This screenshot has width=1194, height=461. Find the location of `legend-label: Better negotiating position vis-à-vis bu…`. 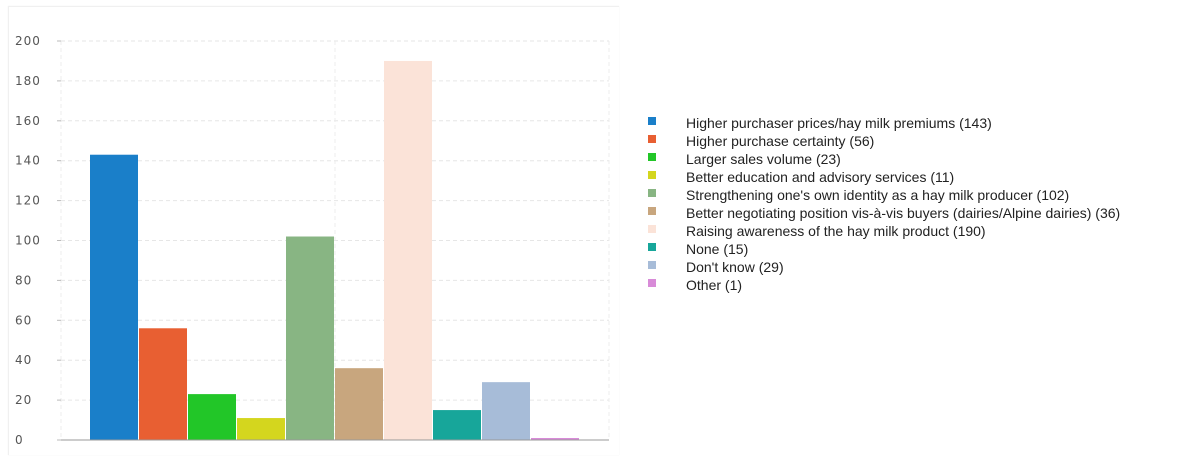

legend-label: Better negotiating position vis-à-vis bu… is located at coordinates (903, 213).